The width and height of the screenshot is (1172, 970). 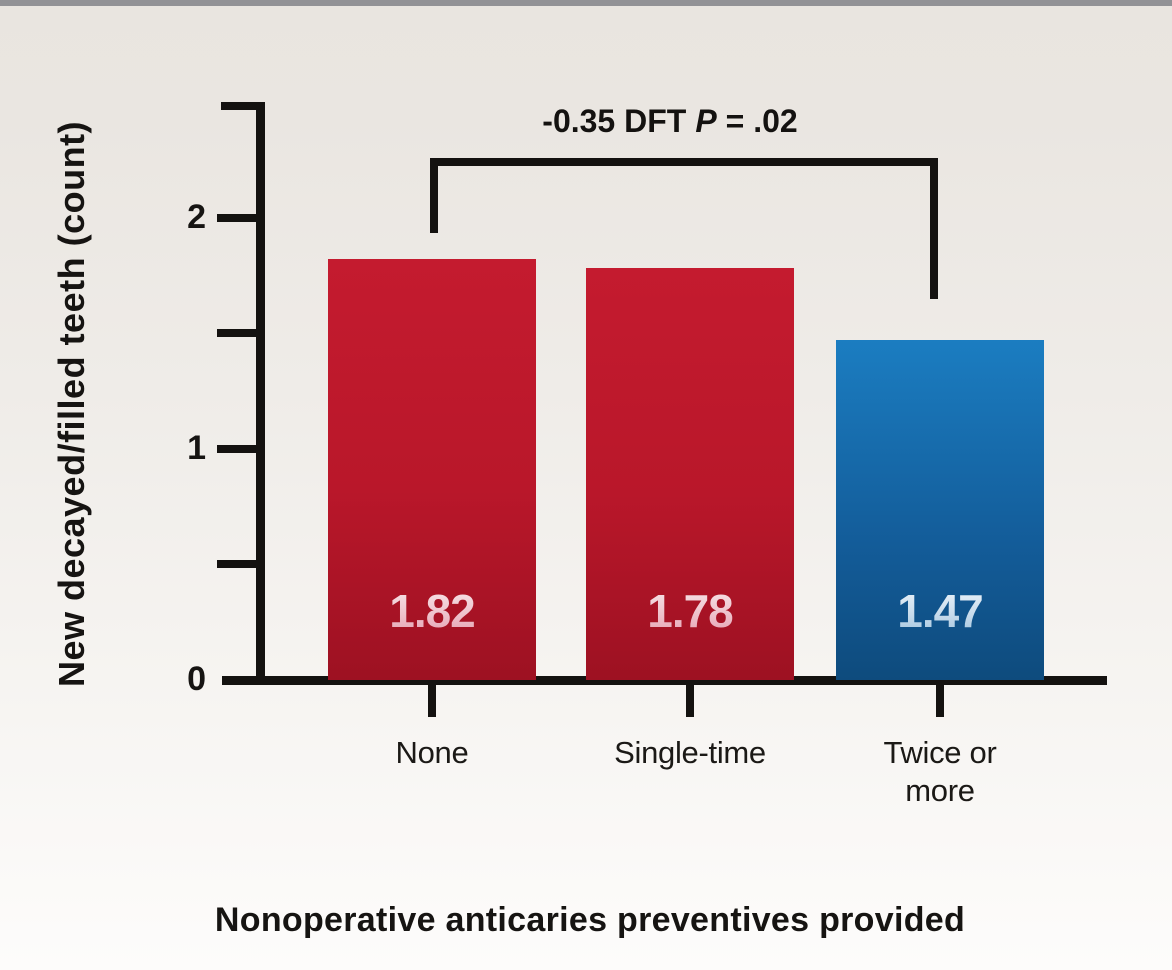 What do you see at coordinates (761, 121) in the screenshot?
I see `annotation-p-value: = .02` at bounding box center [761, 121].